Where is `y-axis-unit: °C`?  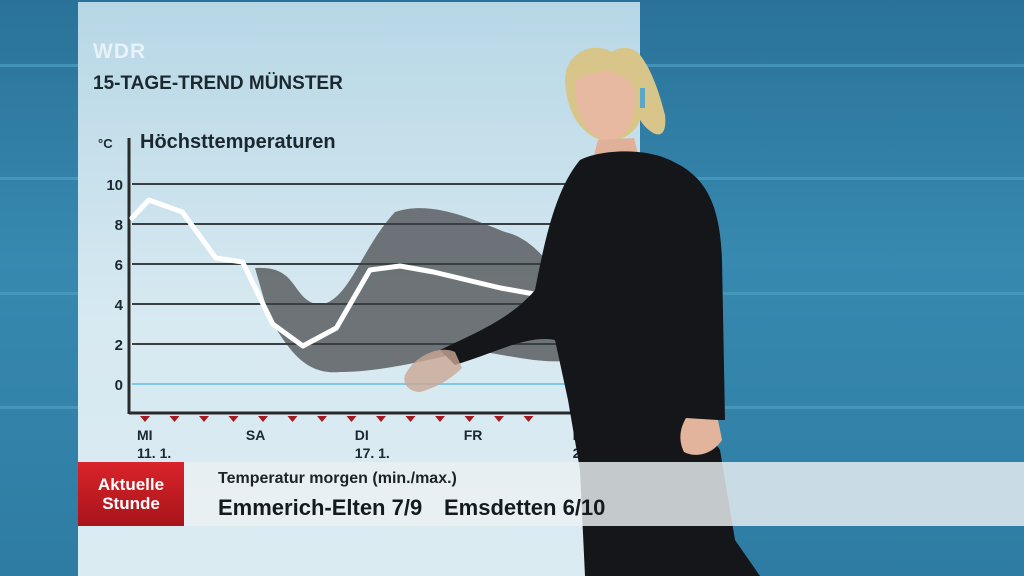 y-axis-unit: °C is located at coordinates (105, 143).